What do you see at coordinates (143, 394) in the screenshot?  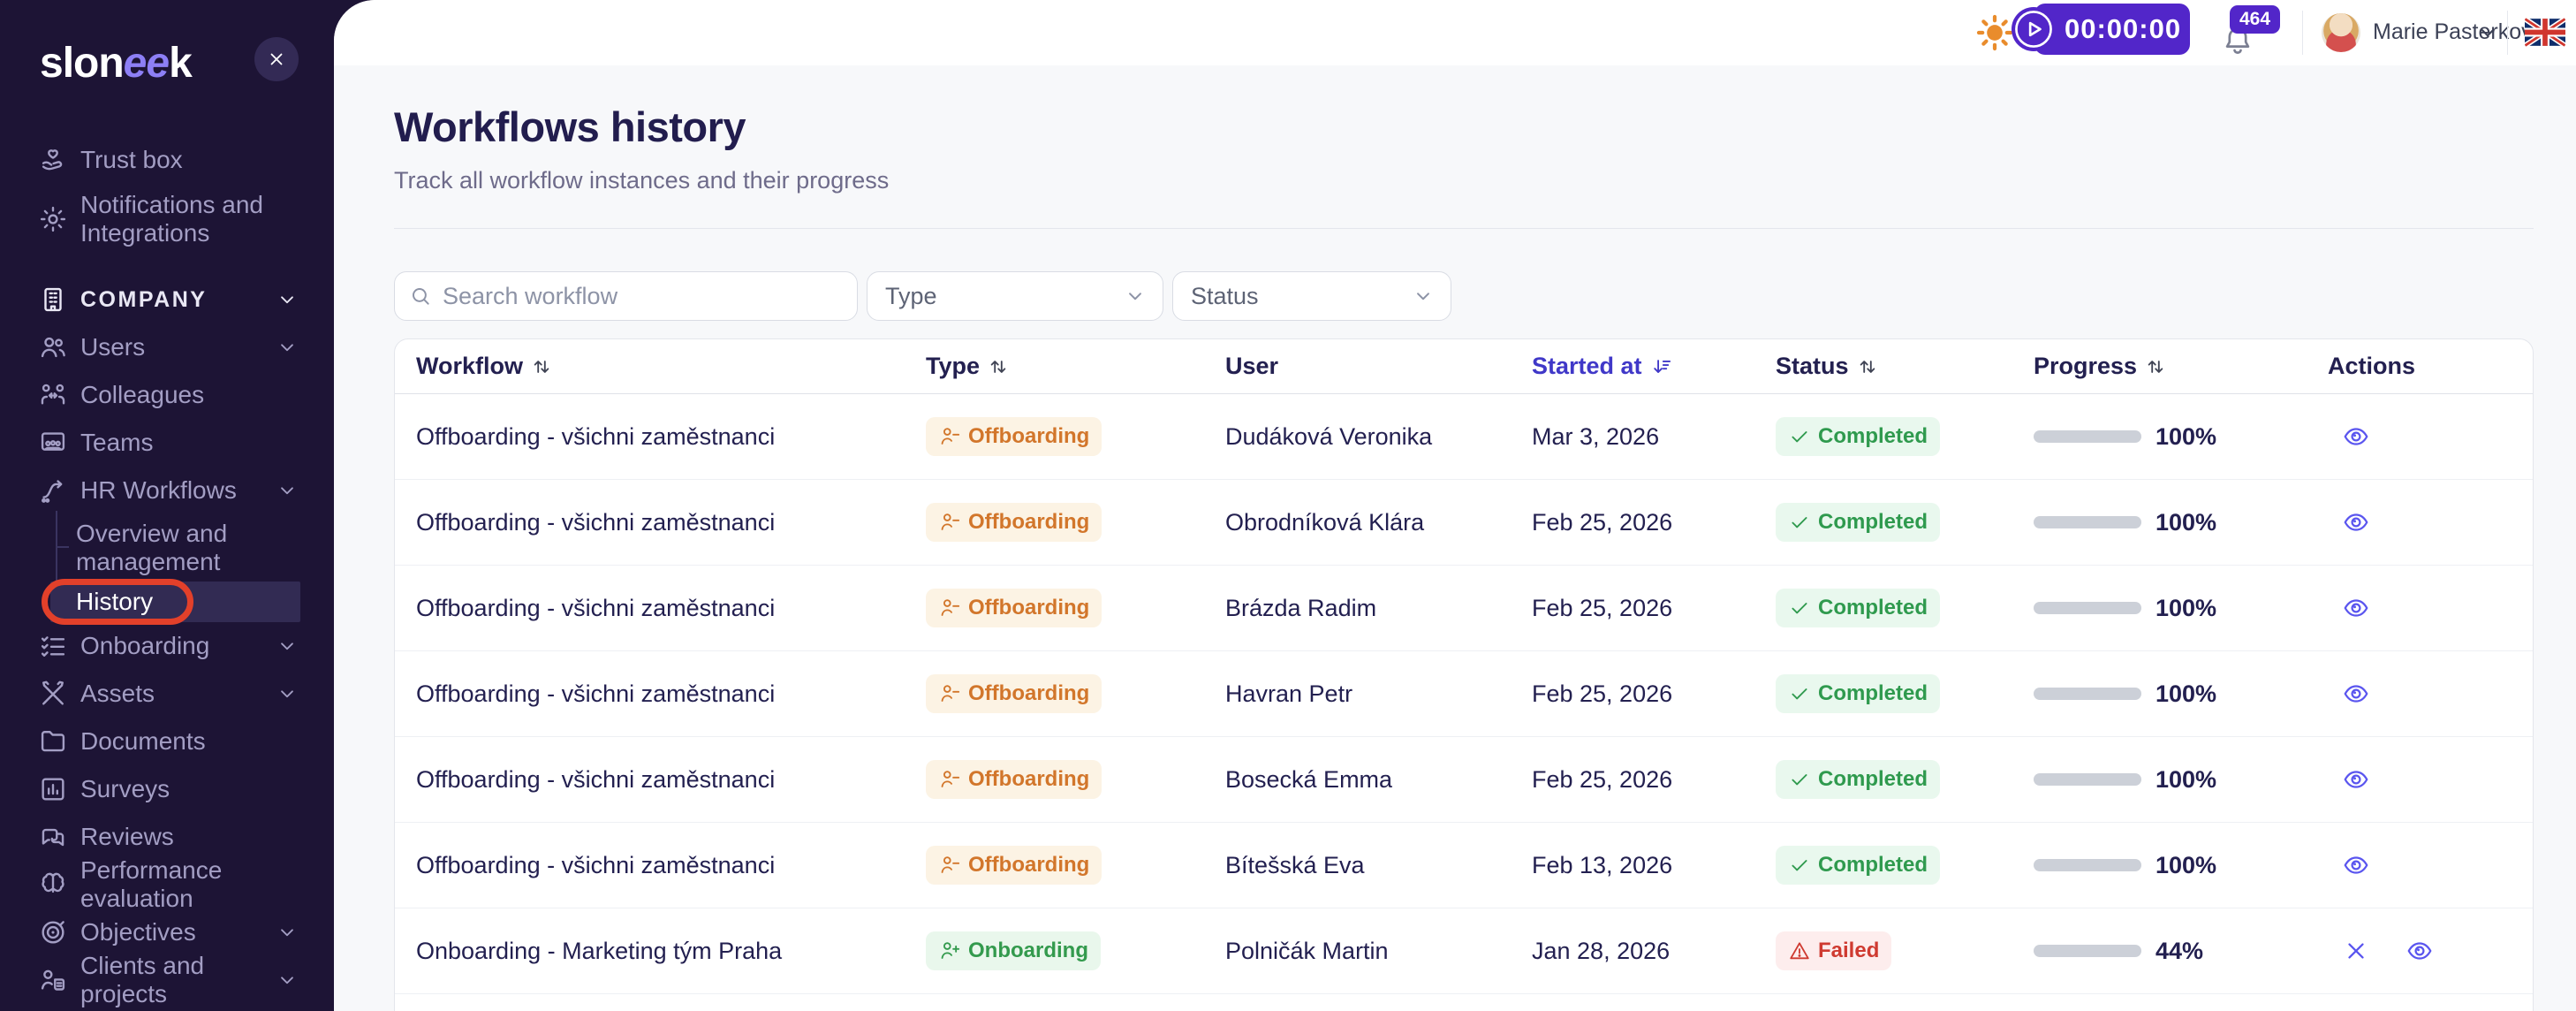 I see `sidebar-item-label: Colleagues` at bounding box center [143, 394].